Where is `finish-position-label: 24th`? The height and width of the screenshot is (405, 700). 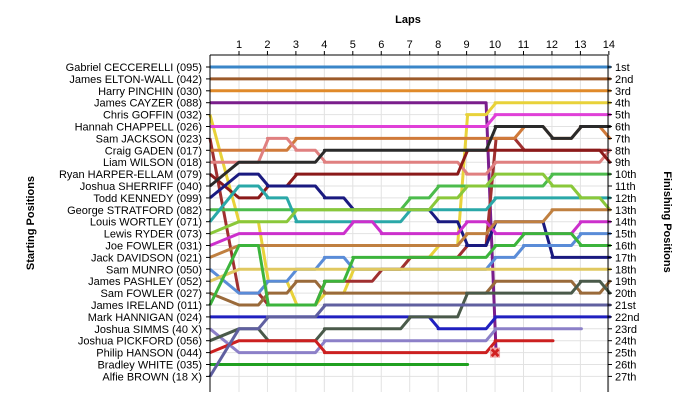
finish-position-label: 24th is located at coordinates (625, 342).